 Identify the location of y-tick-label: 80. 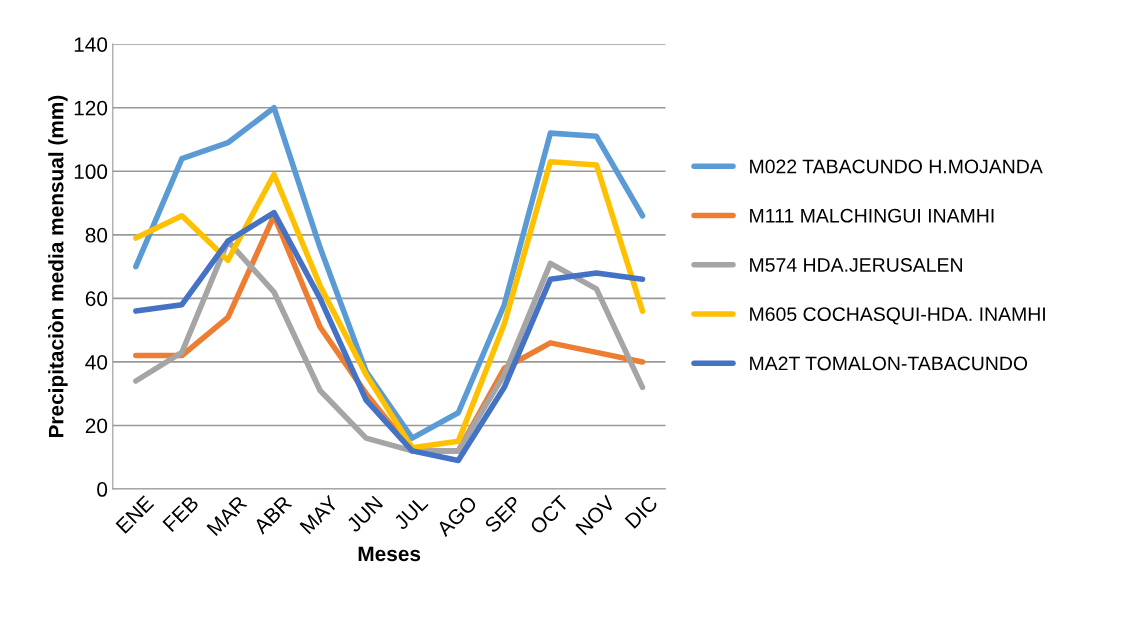
(96, 235).